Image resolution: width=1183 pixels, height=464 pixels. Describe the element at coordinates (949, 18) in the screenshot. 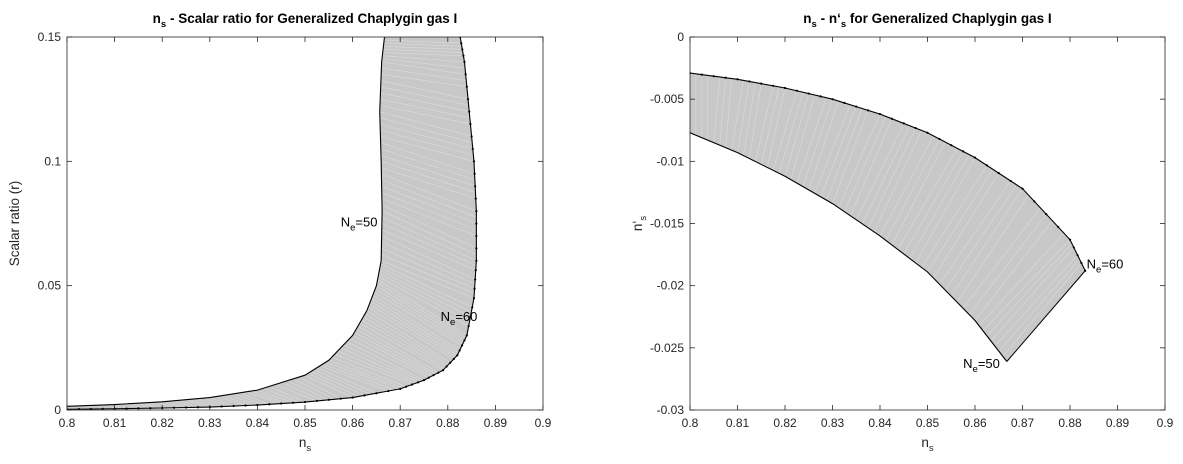

I see `plot-title-text: for Generalized Chaplygin gas I` at that location.